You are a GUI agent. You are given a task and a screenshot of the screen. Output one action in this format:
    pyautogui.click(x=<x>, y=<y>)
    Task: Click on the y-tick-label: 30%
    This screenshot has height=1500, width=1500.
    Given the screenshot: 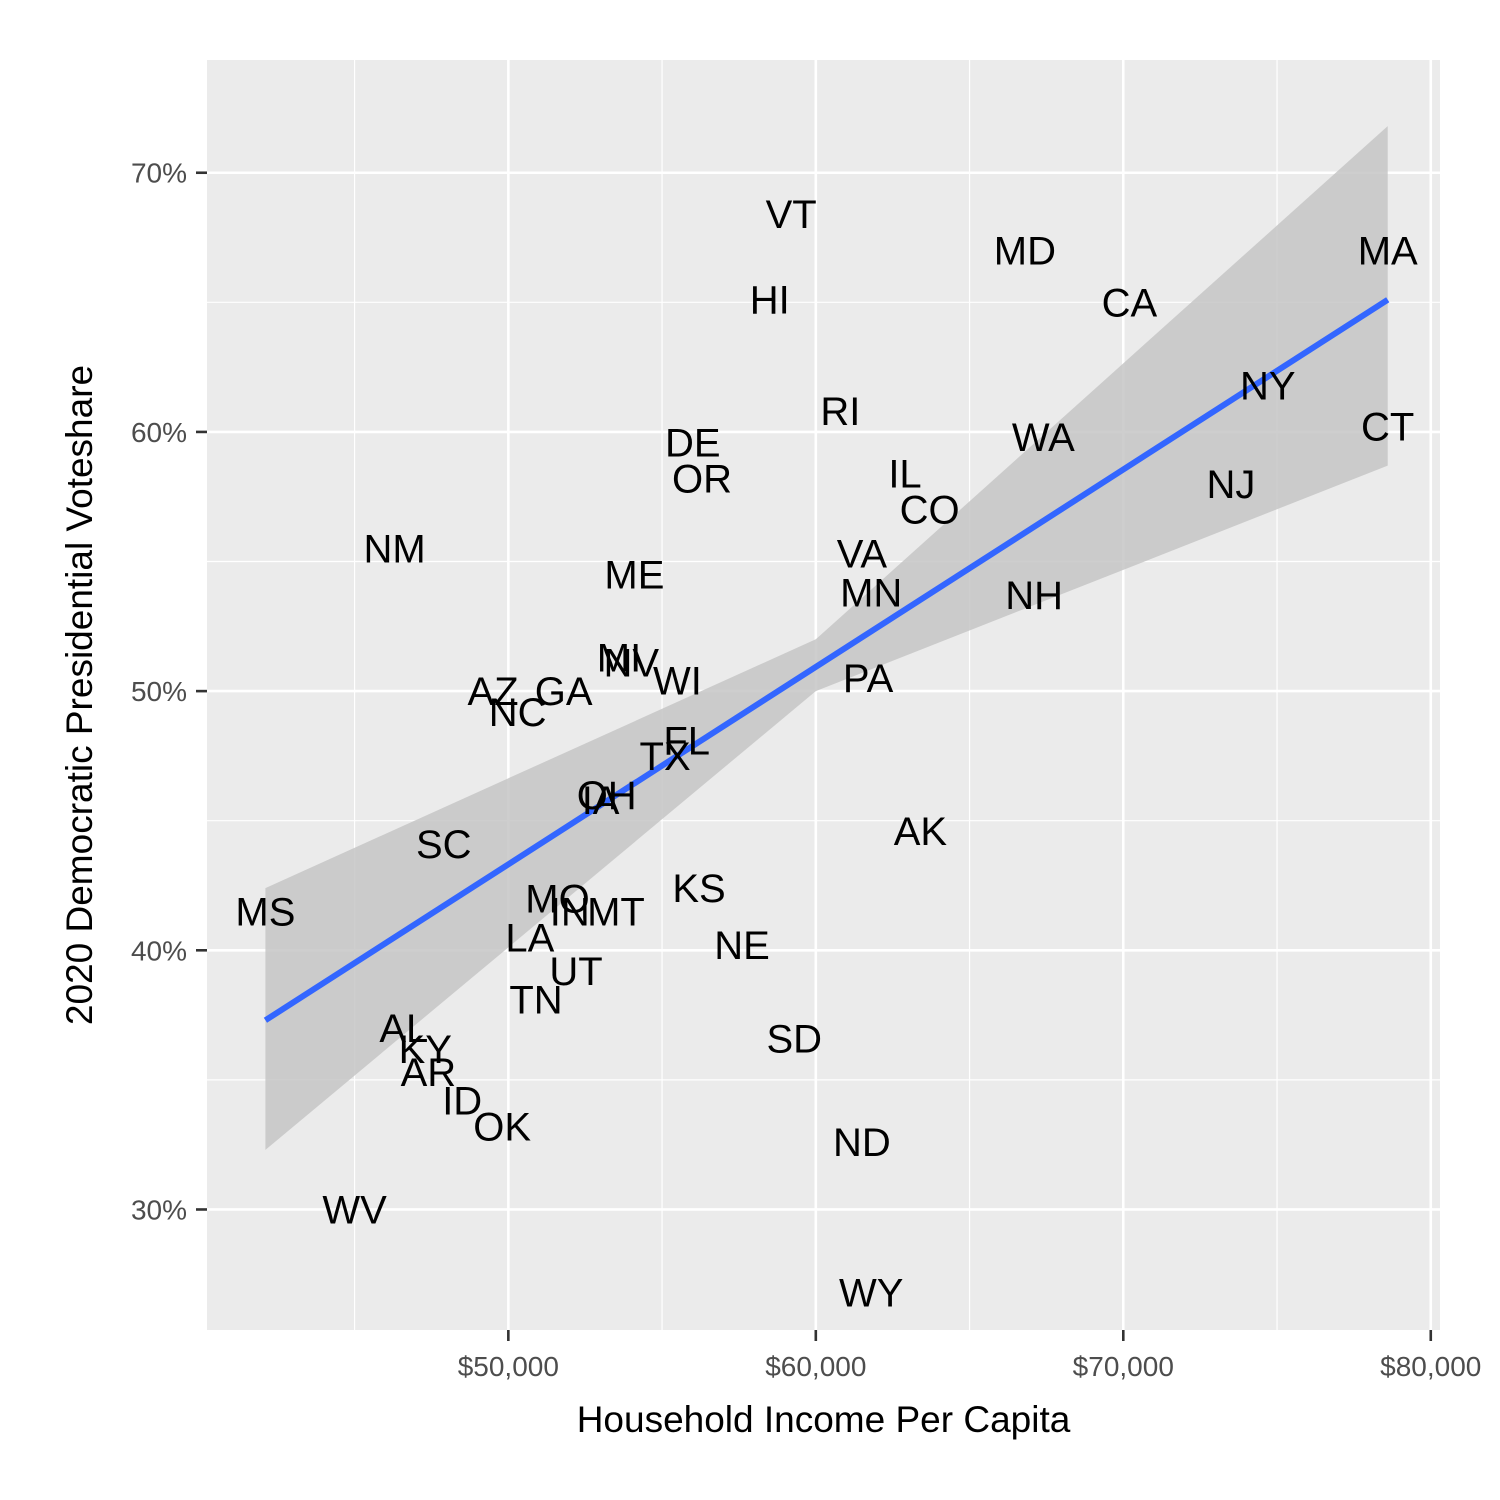 What is the action you would take?
    pyautogui.click(x=159, y=1209)
    